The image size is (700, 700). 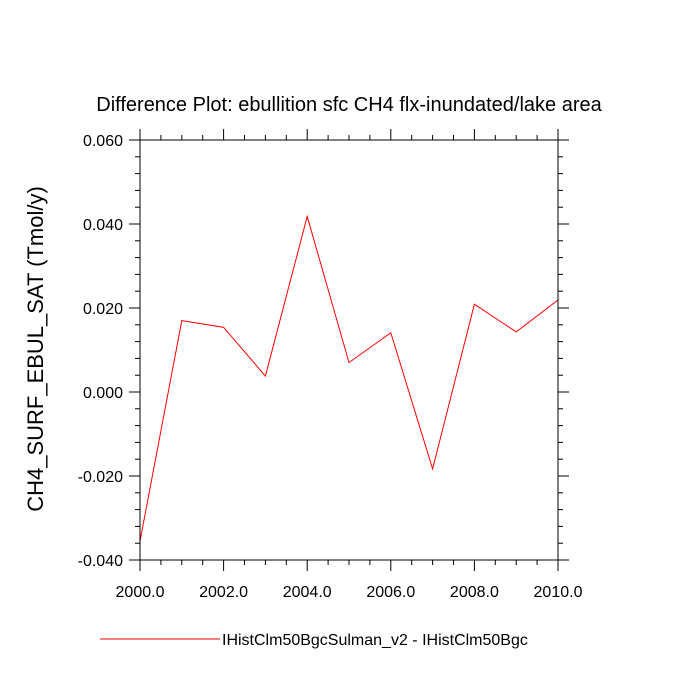 I want to click on legend: IHistClm50BgcSulman_v2 - IHistClm50Bgc, so click(x=314, y=640).